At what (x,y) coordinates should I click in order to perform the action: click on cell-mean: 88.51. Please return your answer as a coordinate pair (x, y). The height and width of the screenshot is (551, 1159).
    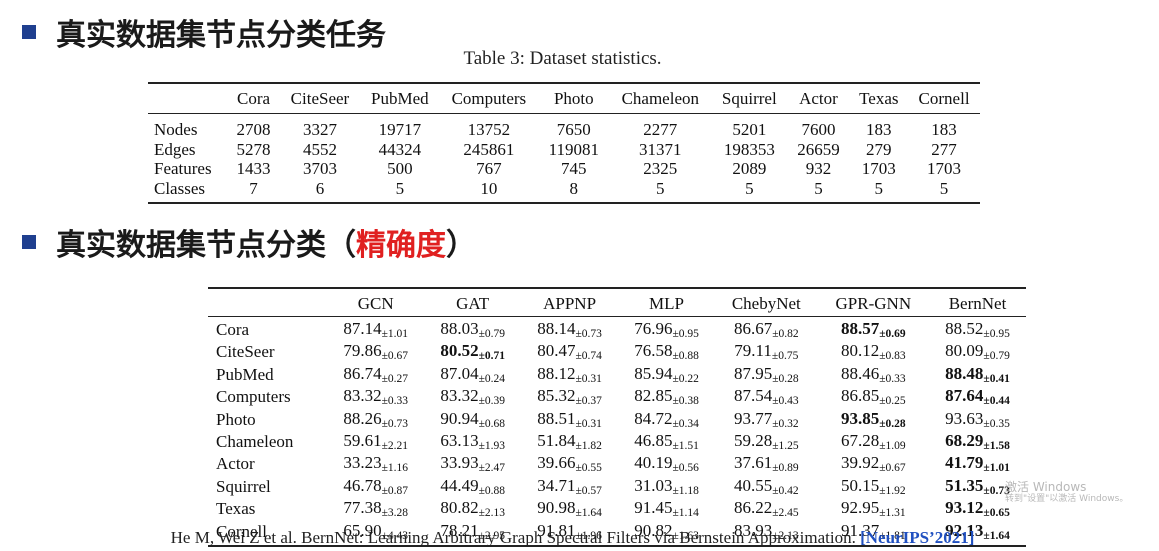
    Looking at the image, I should click on (556, 418).